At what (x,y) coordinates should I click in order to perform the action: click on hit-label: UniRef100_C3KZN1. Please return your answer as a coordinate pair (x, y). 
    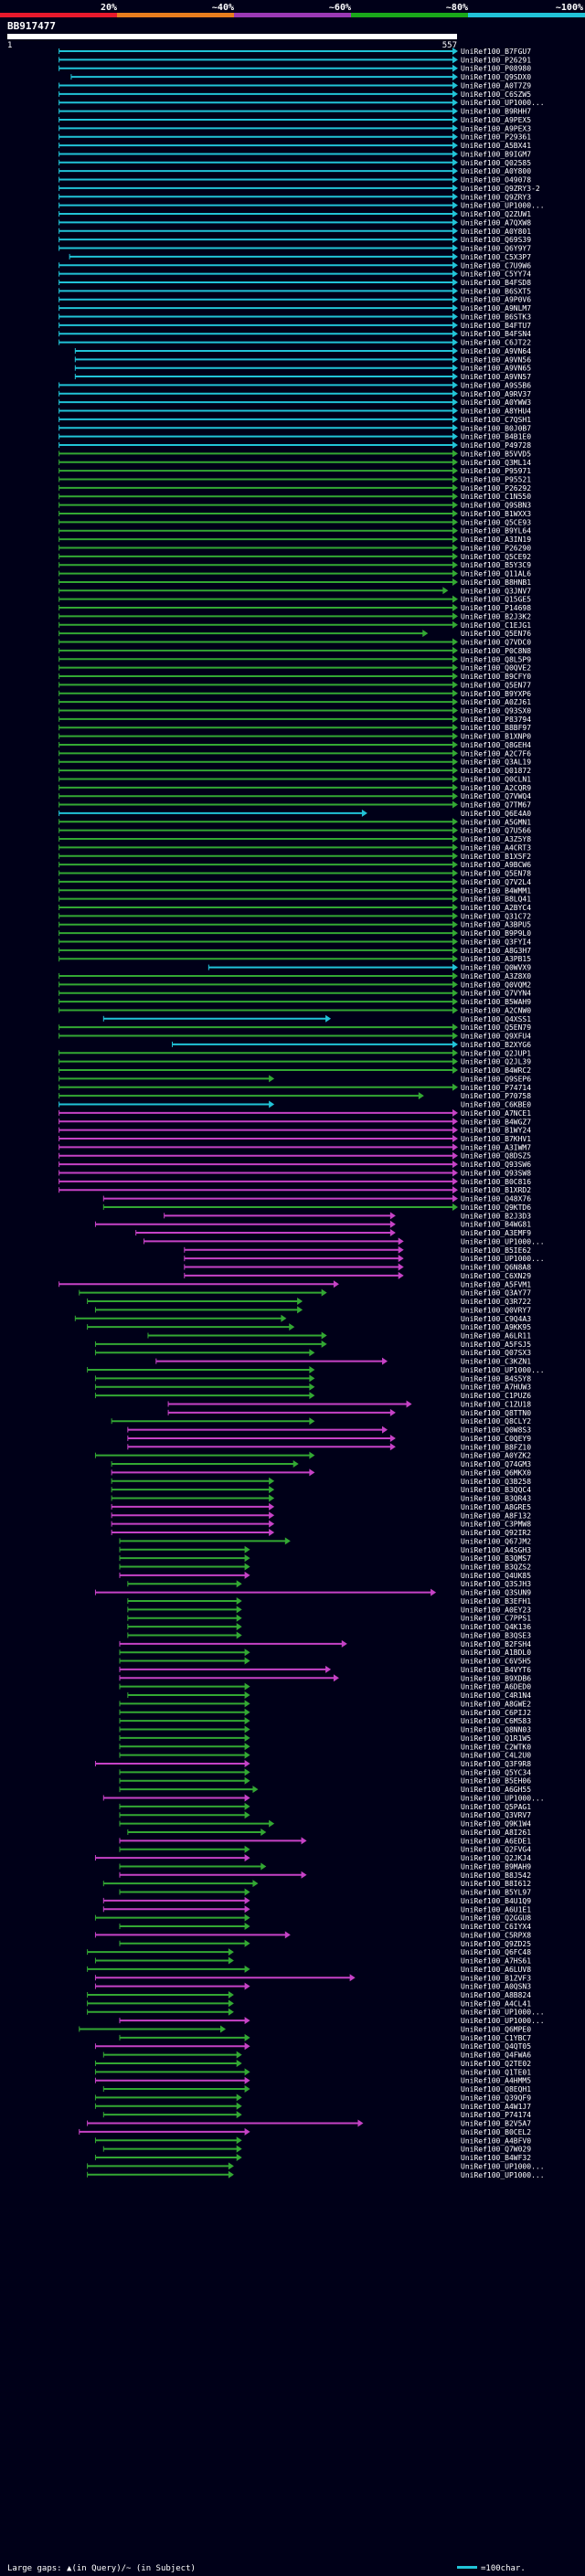
    Looking at the image, I should click on (496, 1362).